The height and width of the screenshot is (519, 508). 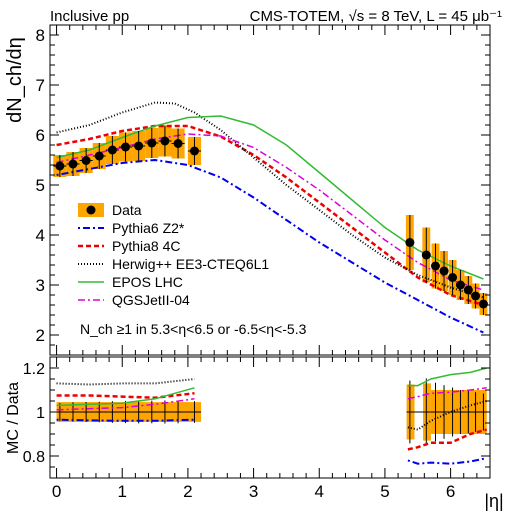 What do you see at coordinates (89, 16) in the screenshot?
I see `header-left: Inclusive pp` at bounding box center [89, 16].